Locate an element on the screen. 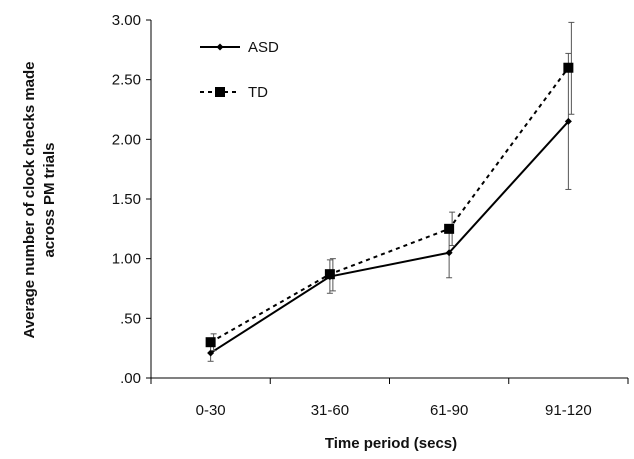  x-tick-label: 91-120 is located at coordinates (568, 410).